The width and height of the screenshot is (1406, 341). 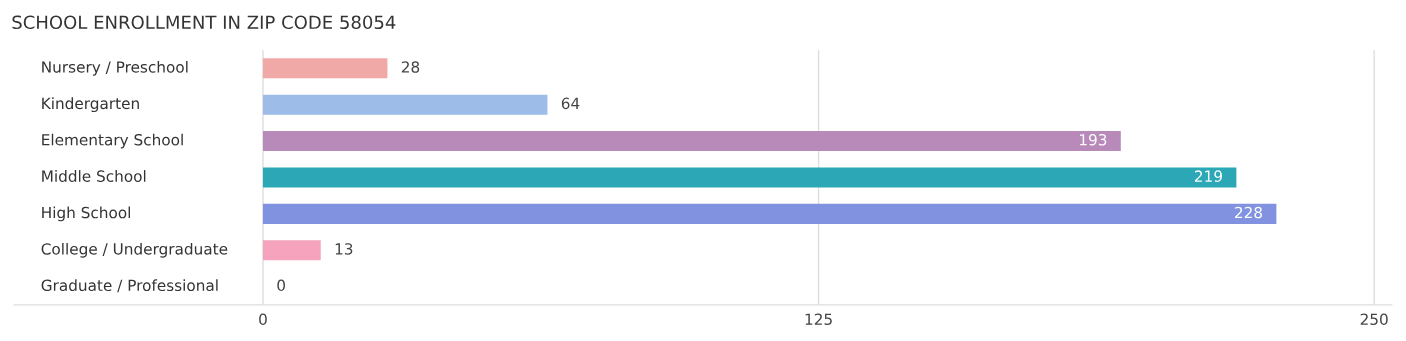 What do you see at coordinates (1248, 212) in the screenshot?
I see `data-label: 228` at bounding box center [1248, 212].